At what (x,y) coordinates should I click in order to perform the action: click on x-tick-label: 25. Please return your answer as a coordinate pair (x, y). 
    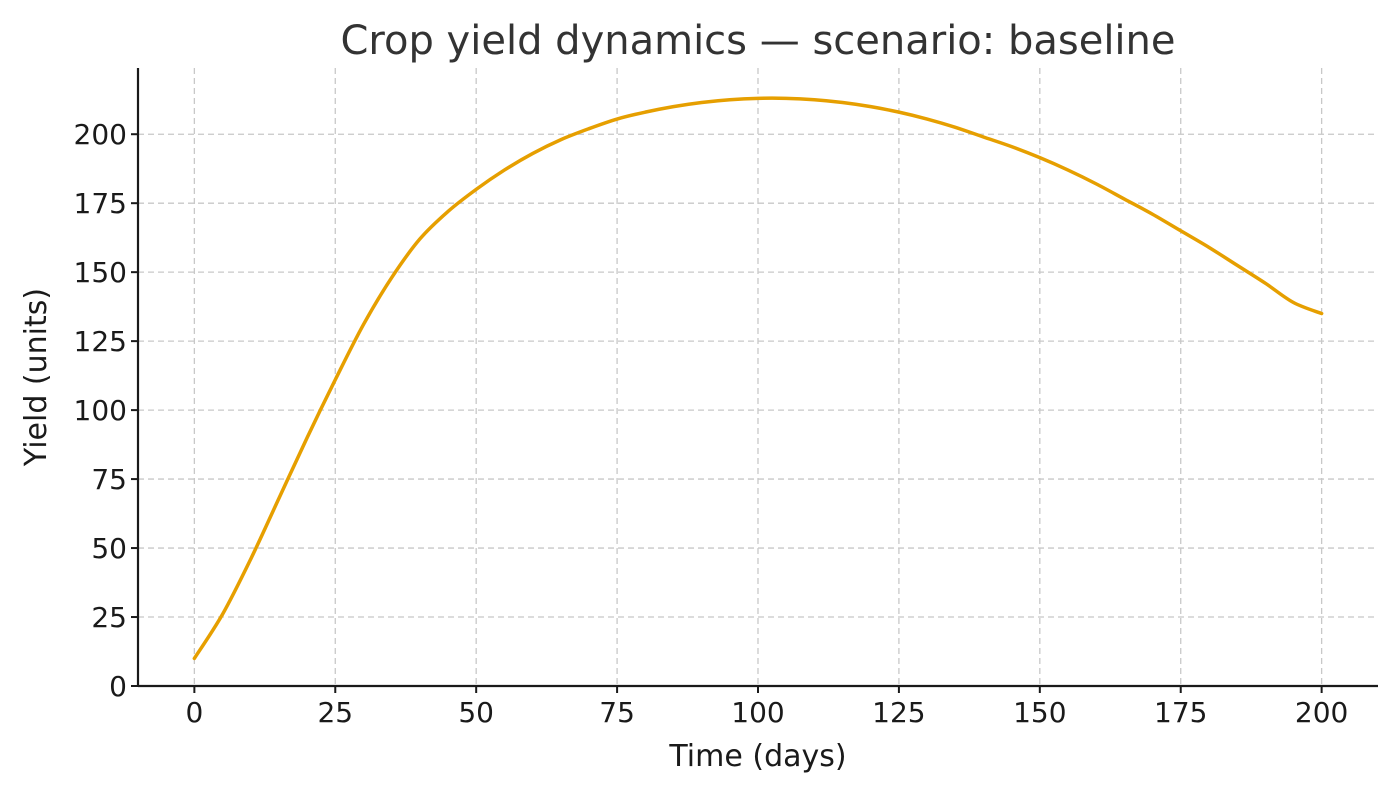
    Looking at the image, I should click on (335, 712).